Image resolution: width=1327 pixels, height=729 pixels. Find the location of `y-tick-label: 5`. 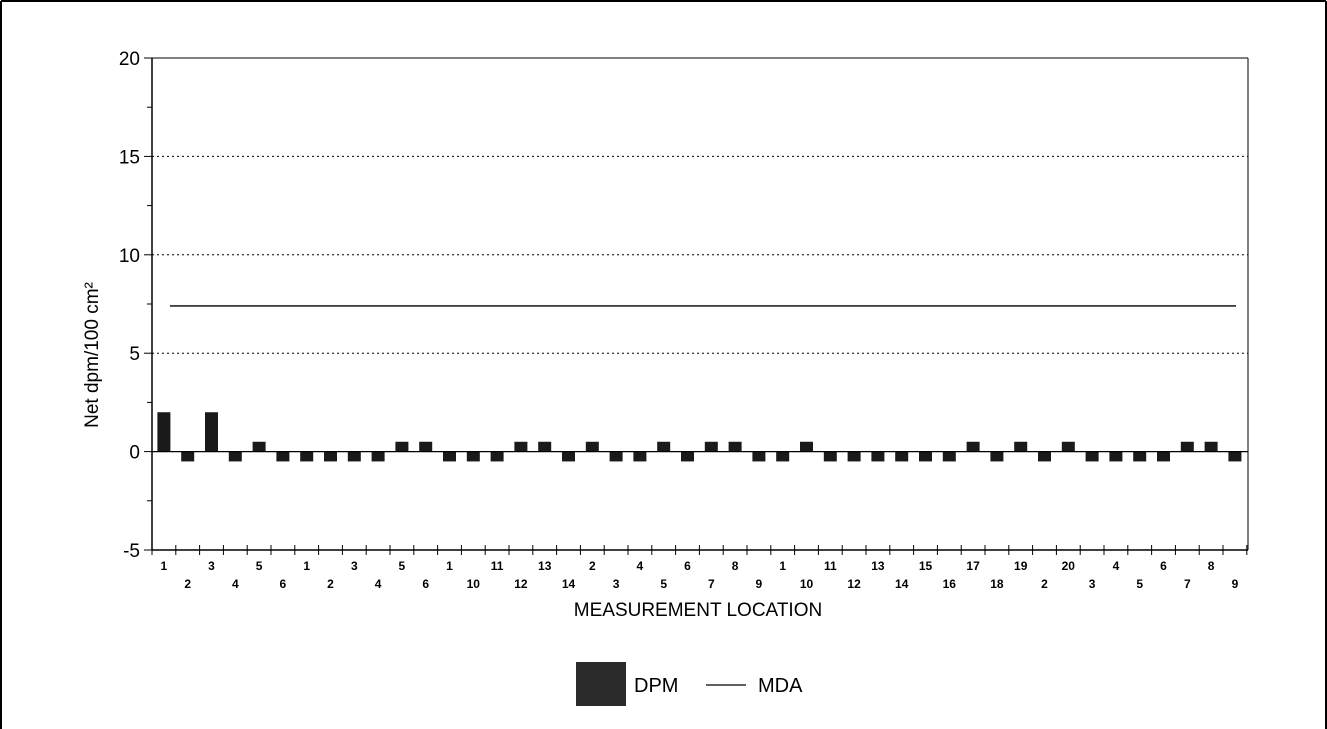

y-tick-label: 5 is located at coordinates (134, 354).